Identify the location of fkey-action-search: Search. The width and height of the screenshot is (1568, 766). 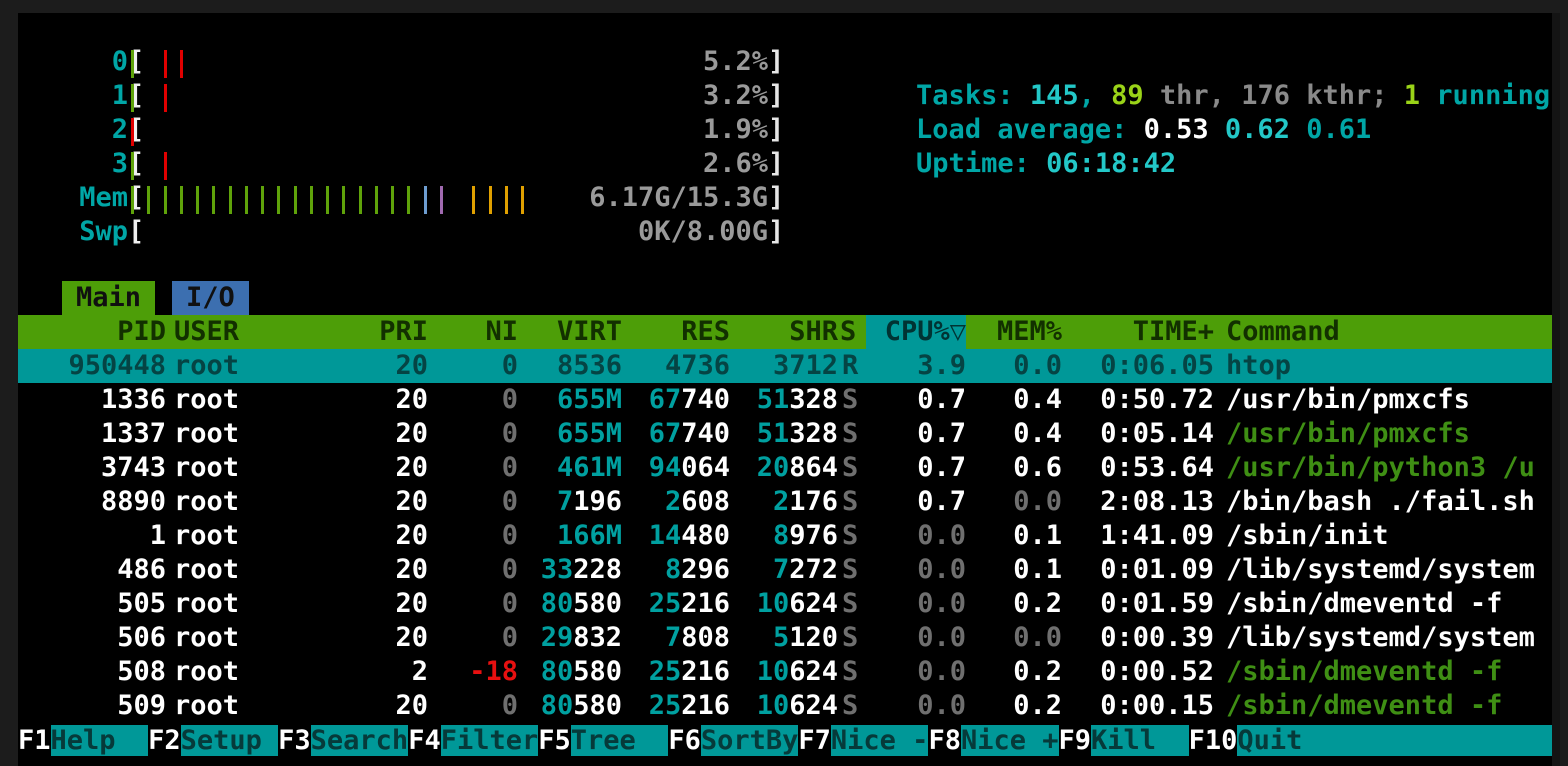
(359, 740).